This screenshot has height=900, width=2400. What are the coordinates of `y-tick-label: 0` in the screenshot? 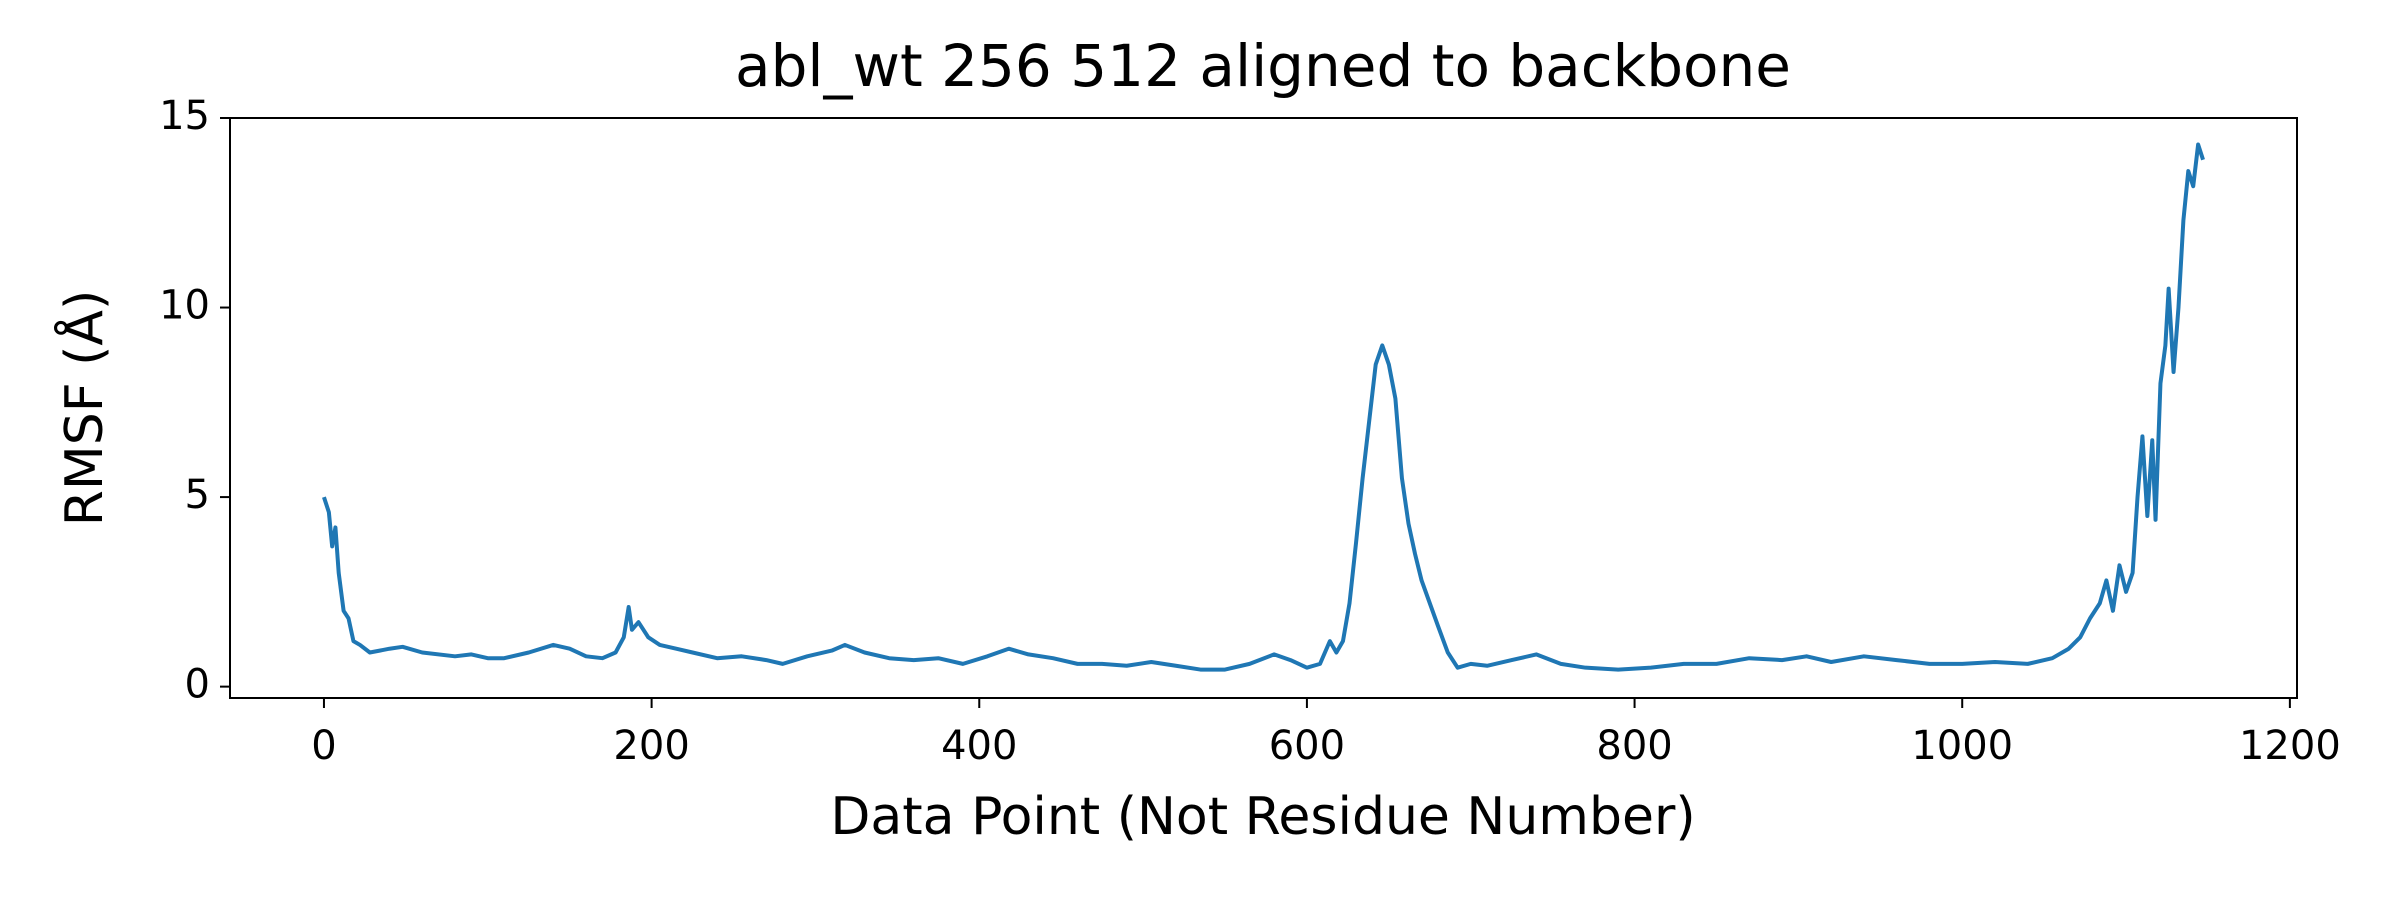 It's located at (197, 685).